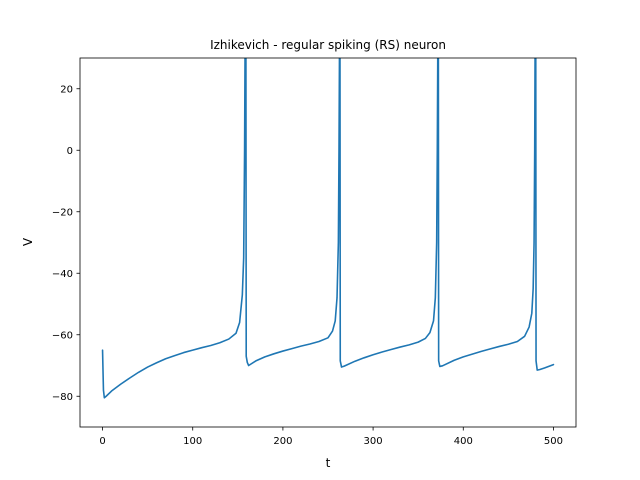  What do you see at coordinates (373, 441) in the screenshot?
I see `x-tick-label: 300` at bounding box center [373, 441].